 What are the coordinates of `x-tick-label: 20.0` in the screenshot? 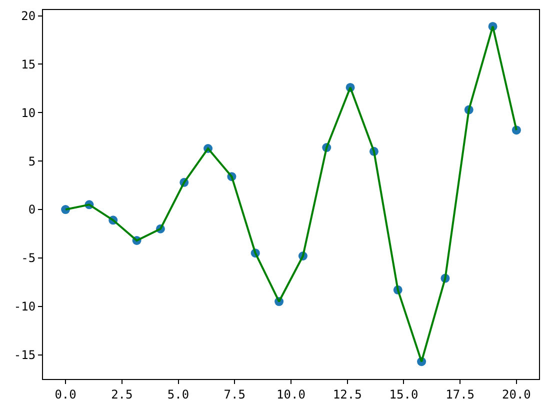 It's located at (516, 394).